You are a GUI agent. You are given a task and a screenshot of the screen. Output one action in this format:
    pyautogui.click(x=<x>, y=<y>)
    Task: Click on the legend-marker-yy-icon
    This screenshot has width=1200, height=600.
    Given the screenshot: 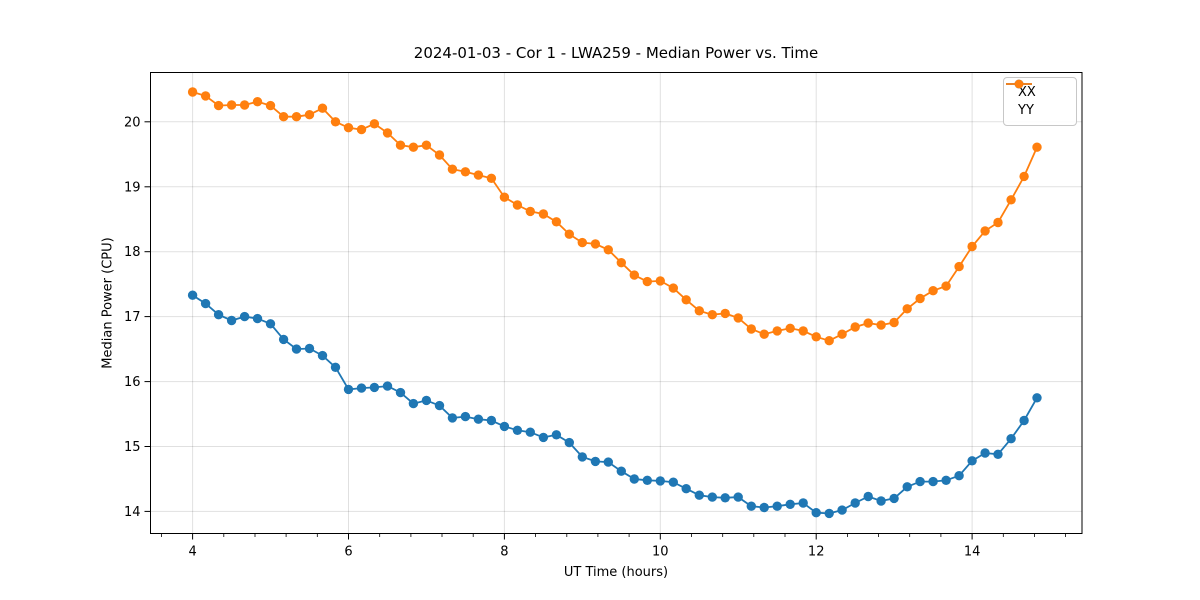 What is the action you would take?
    pyautogui.click(x=1019, y=84)
    